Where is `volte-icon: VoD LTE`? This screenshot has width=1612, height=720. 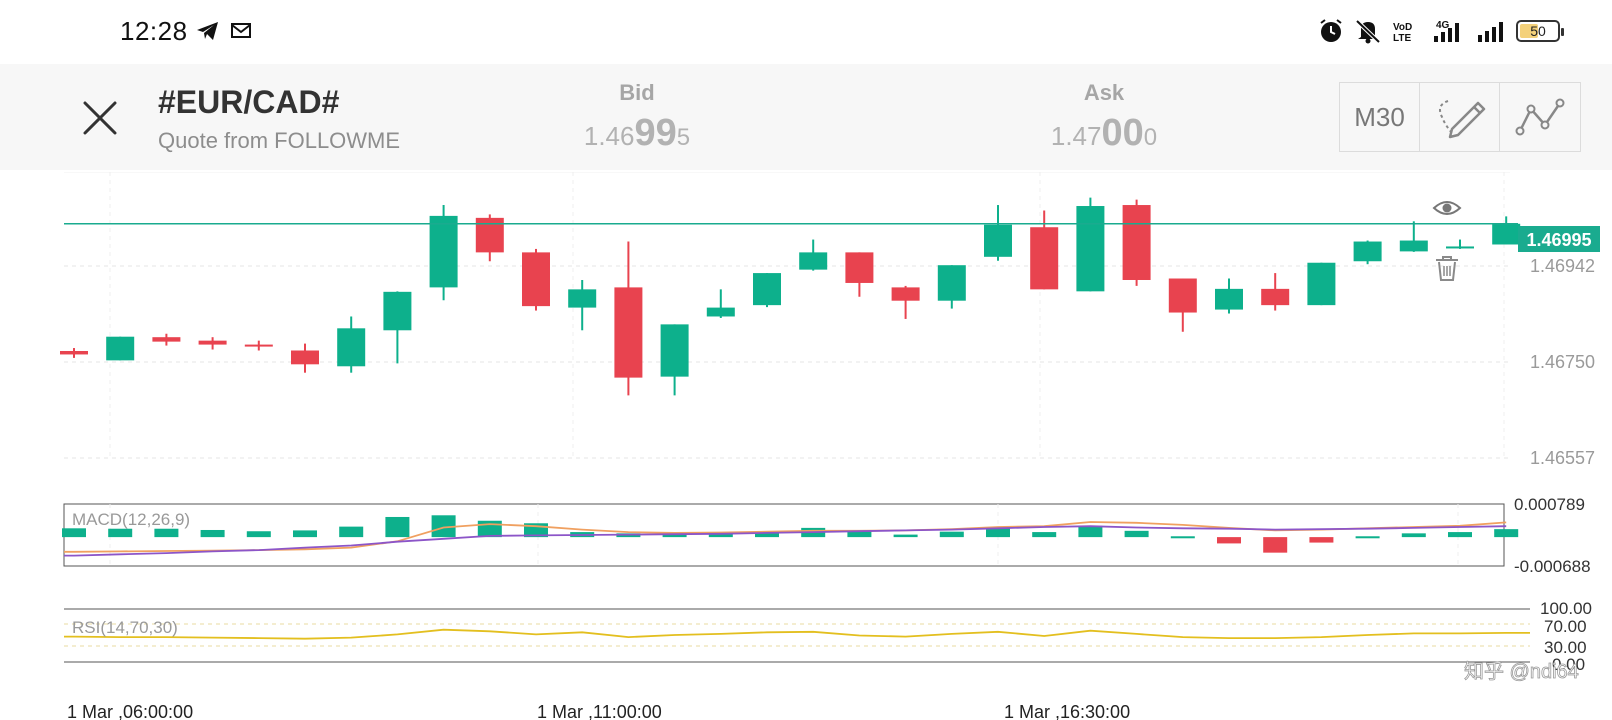 volte-icon: VoD LTE is located at coordinates (1402, 32).